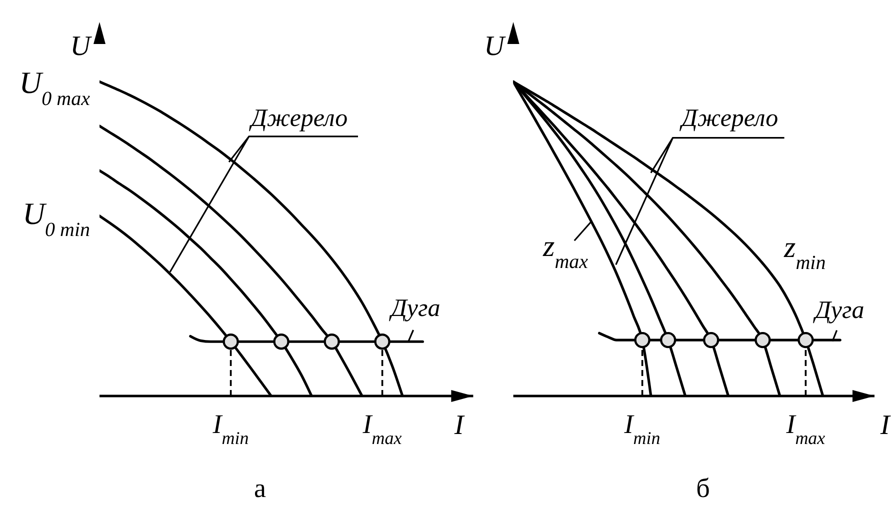 The width and height of the screenshot is (891, 506). What do you see at coordinates (54, 87) in the screenshot?
I see `text: U$_{0 max}$` at bounding box center [54, 87].